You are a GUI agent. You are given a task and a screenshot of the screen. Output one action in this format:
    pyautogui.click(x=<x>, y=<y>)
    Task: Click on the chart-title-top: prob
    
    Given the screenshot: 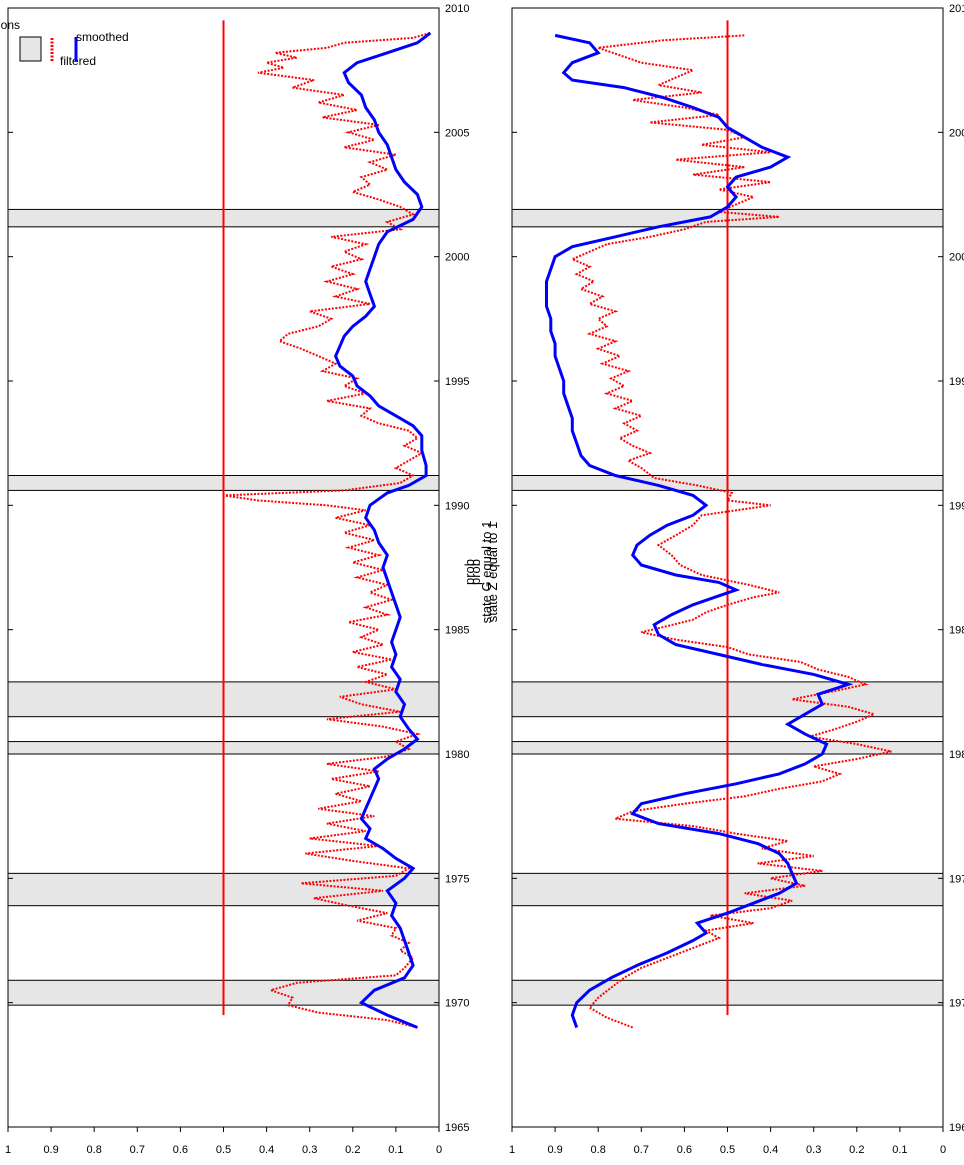 What is the action you would take?
    pyautogui.click(x=469, y=572)
    